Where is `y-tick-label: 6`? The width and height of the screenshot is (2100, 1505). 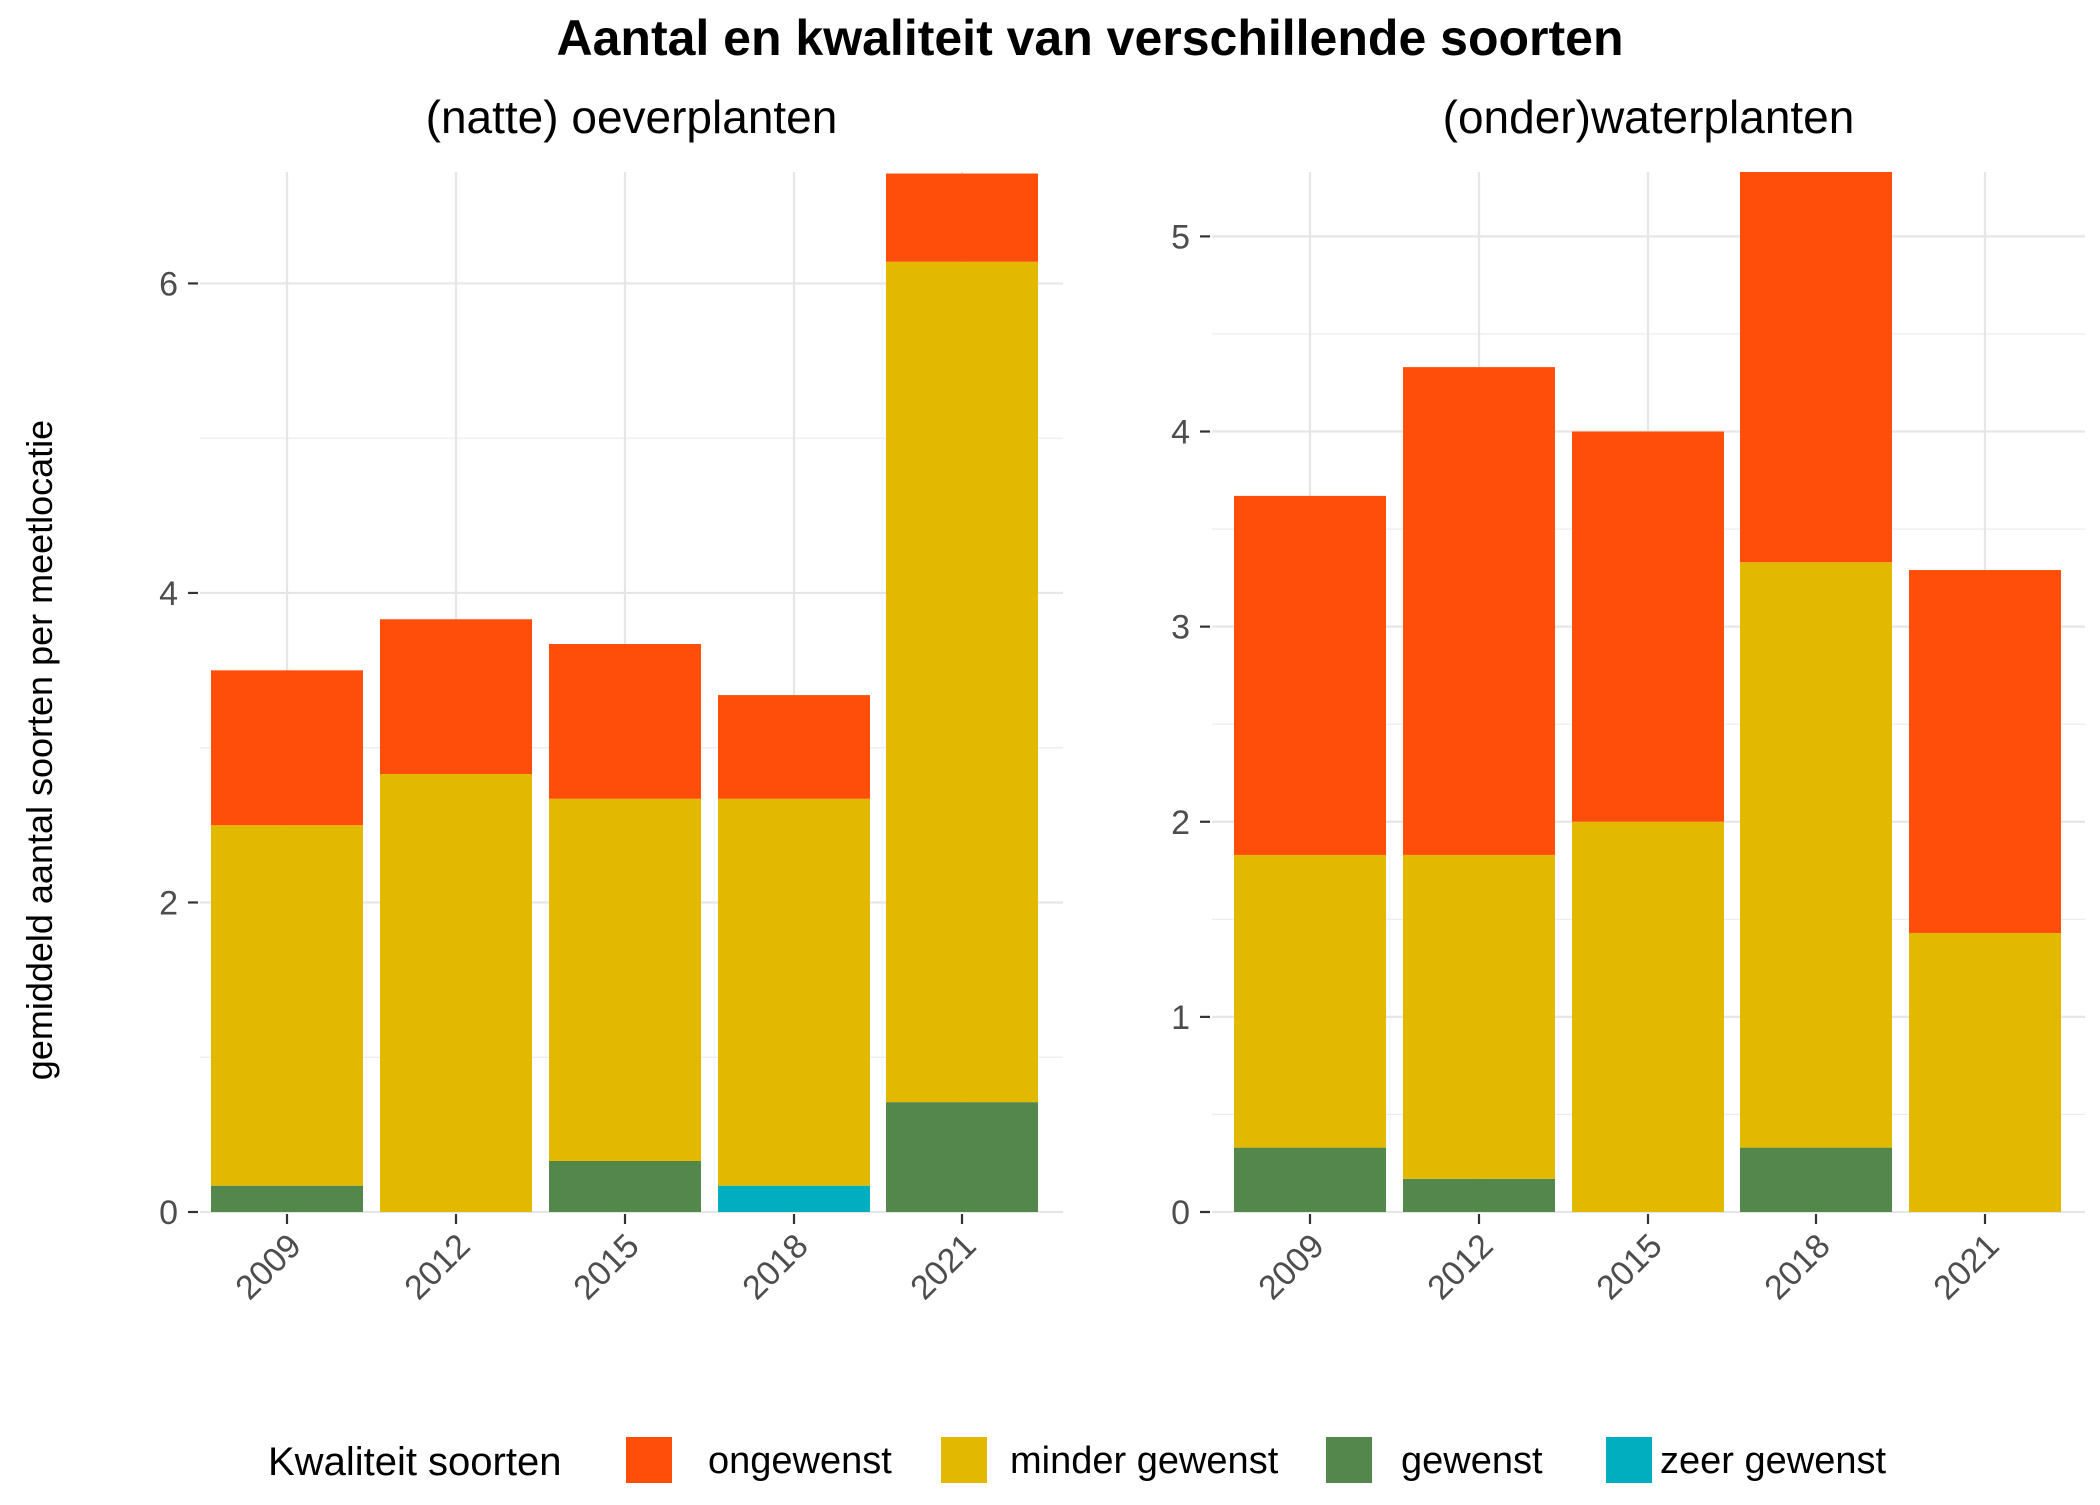
y-tick-label: 6 is located at coordinates (168, 284).